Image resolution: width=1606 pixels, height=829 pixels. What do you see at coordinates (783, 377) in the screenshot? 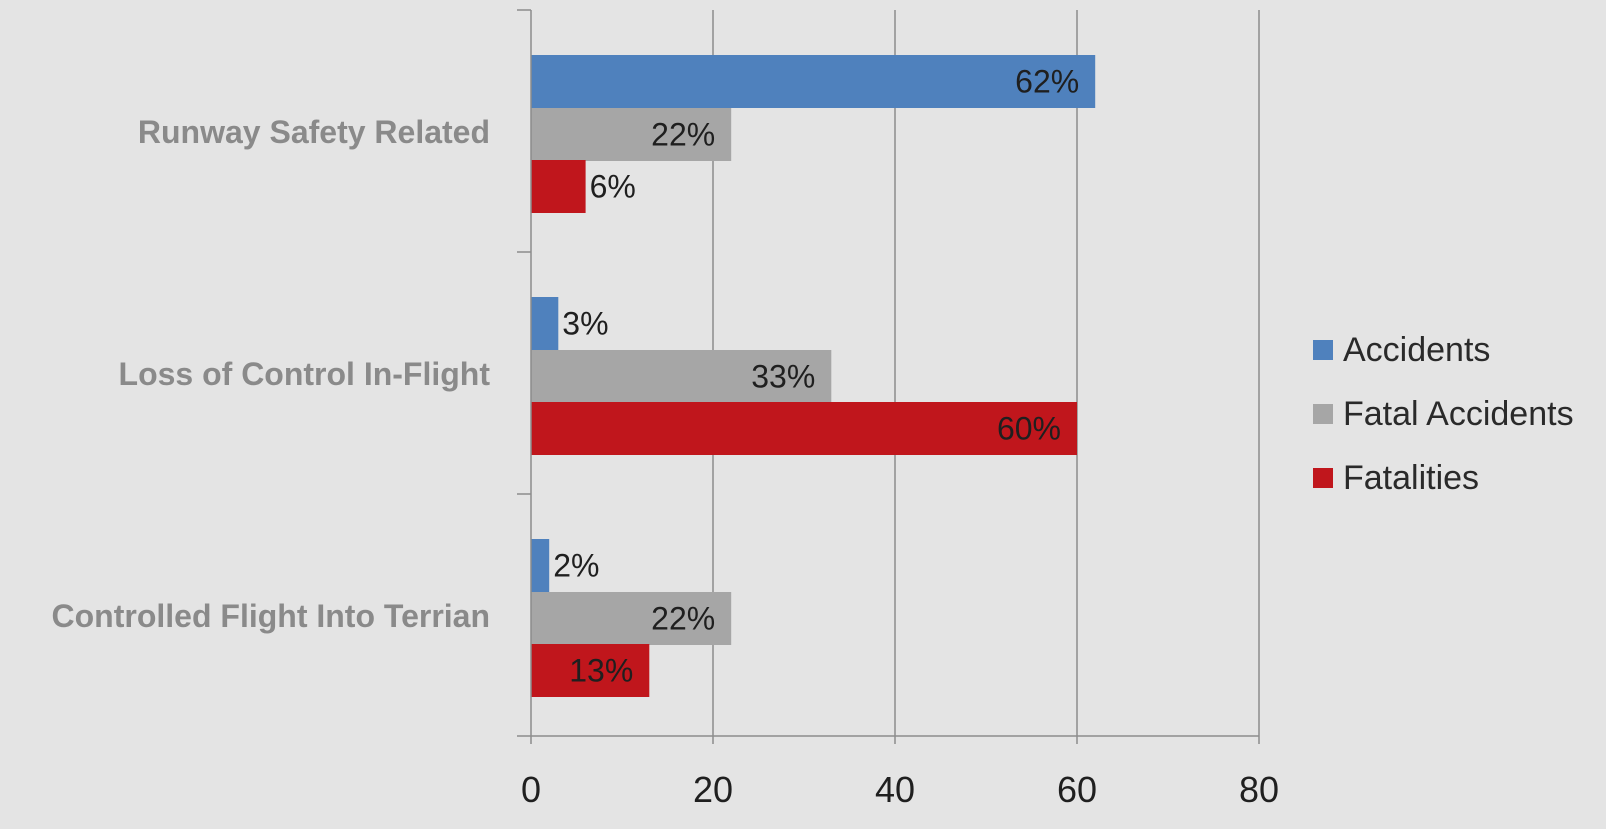
I see `data-label-fatal-accidents-loss-of-control-in-flight: 33%` at bounding box center [783, 377].